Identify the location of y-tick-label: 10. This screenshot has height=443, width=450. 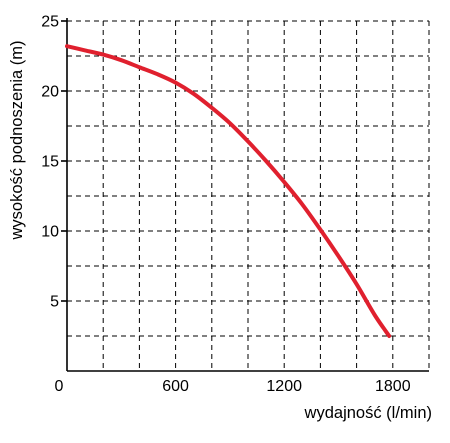
(50, 232).